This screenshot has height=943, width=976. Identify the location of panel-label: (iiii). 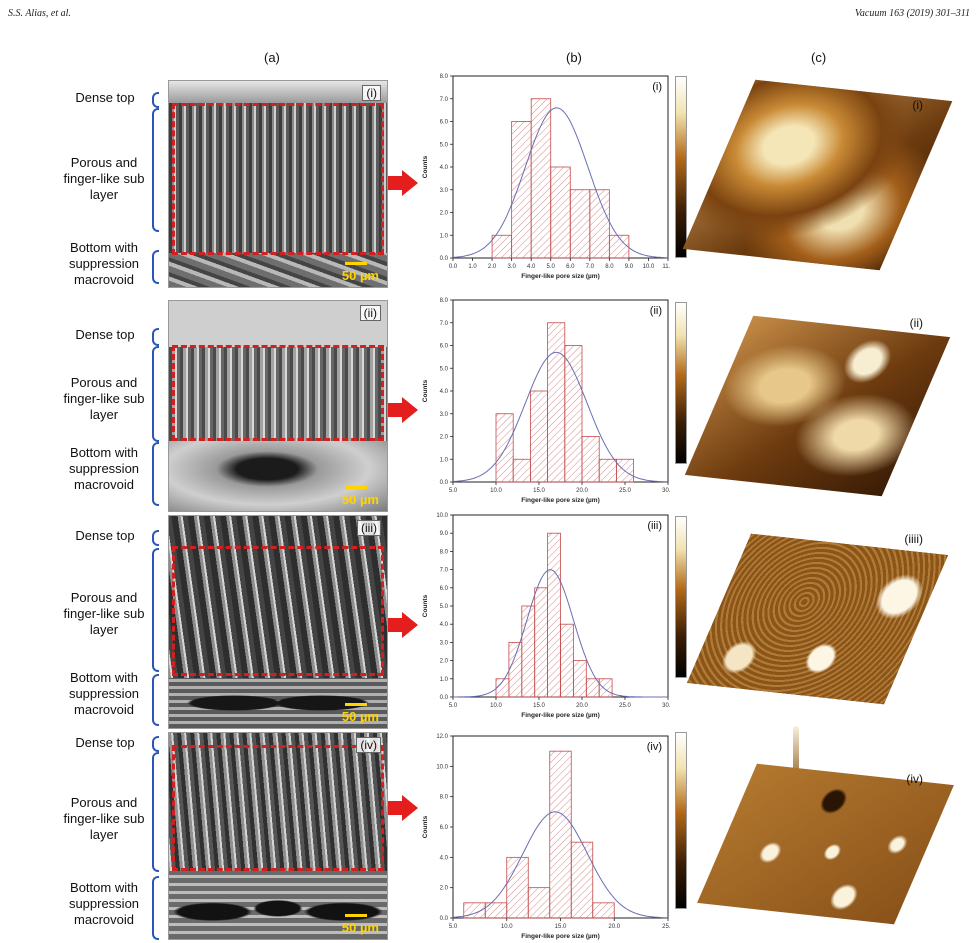
(913, 539).